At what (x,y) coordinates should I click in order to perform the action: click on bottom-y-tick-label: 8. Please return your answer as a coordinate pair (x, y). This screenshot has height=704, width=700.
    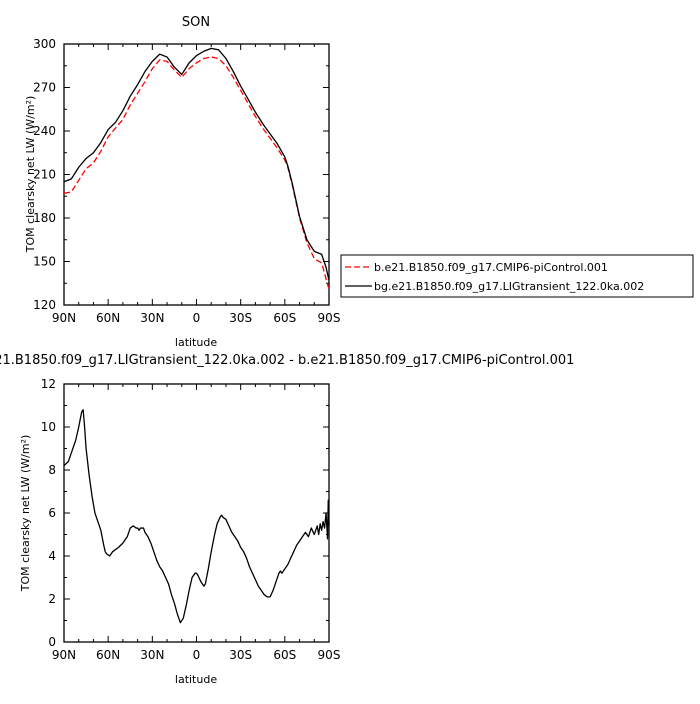
    Looking at the image, I should click on (52, 470).